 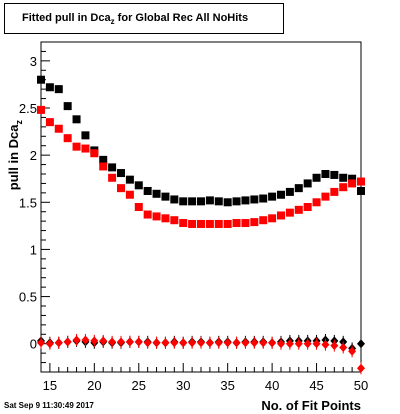 What do you see at coordinates (28, 108) in the screenshot?
I see `y-tick-label: 2.5` at bounding box center [28, 108].